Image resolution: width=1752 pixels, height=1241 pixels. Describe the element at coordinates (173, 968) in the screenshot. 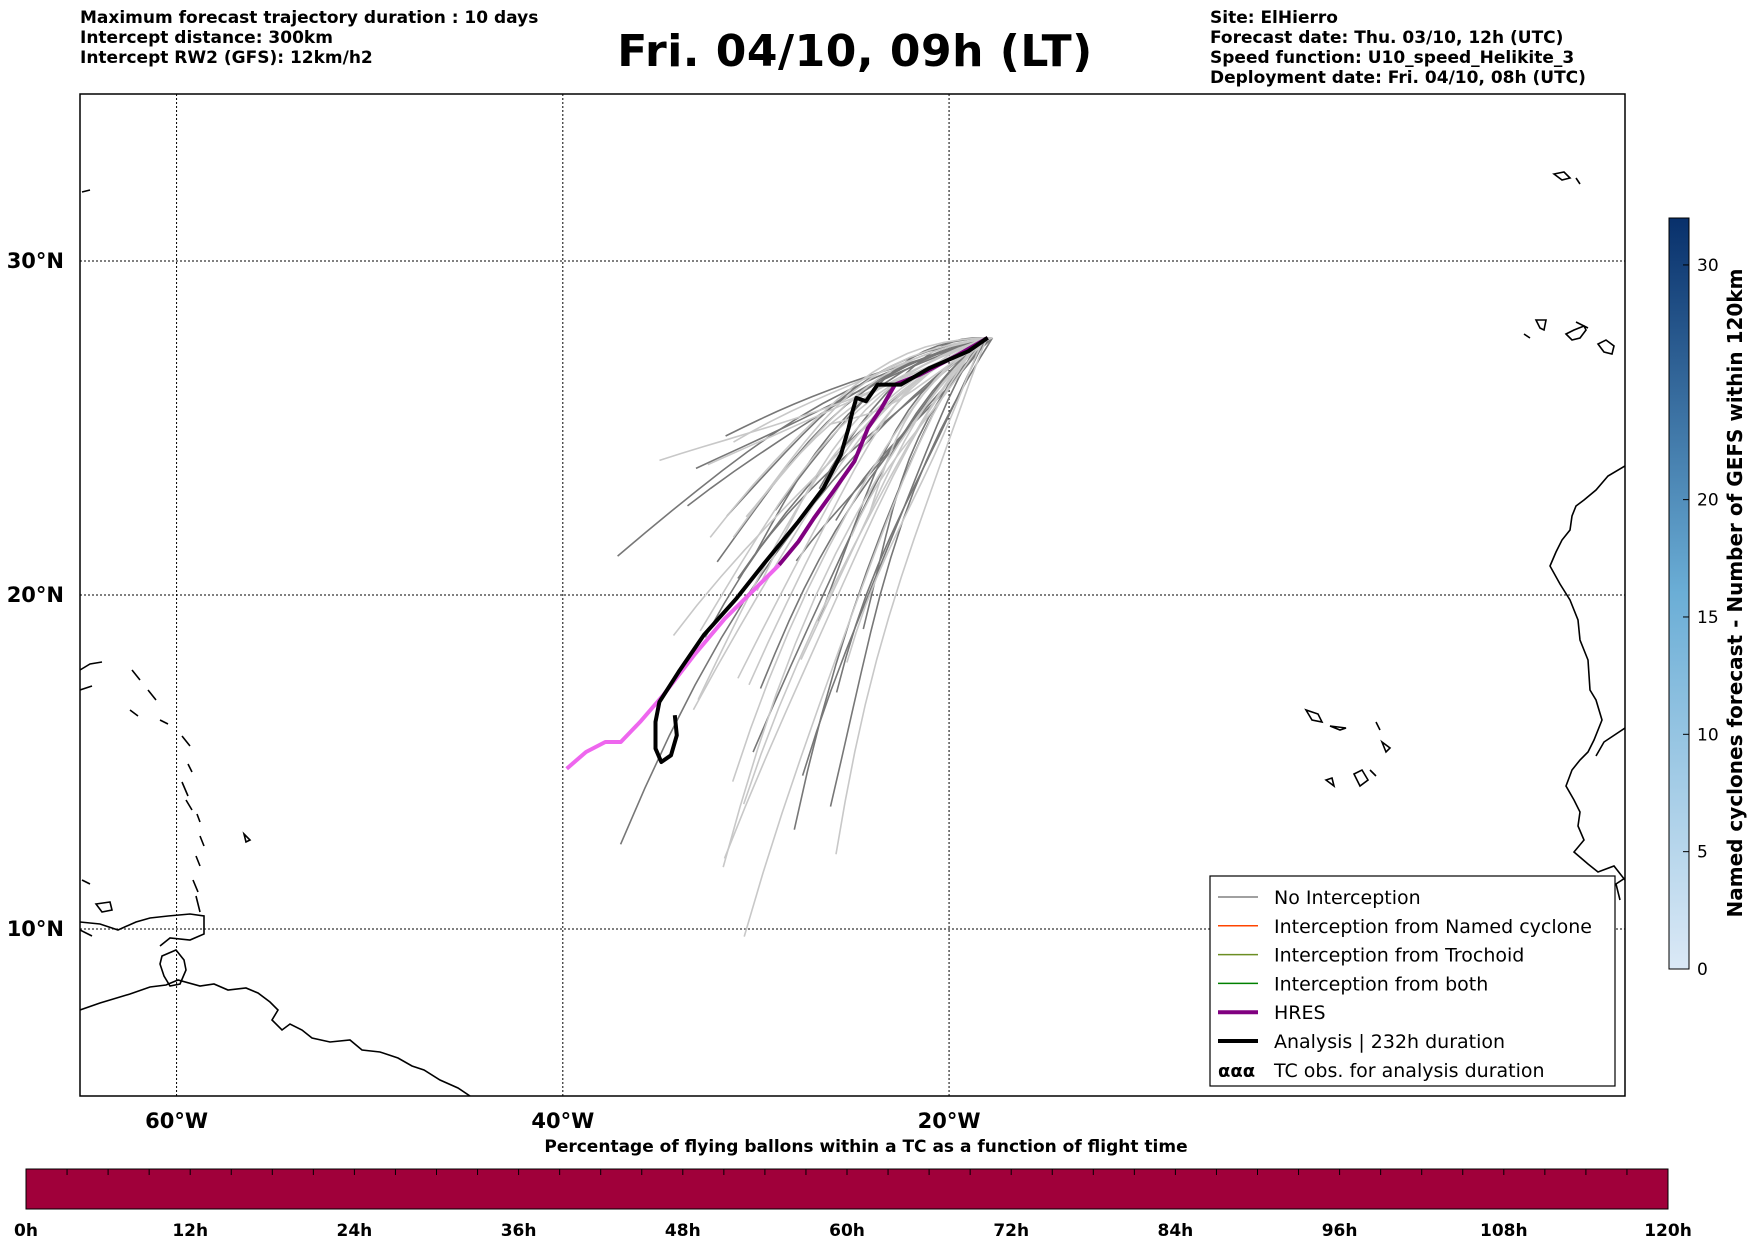

I see `trinidad-coast` at that location.